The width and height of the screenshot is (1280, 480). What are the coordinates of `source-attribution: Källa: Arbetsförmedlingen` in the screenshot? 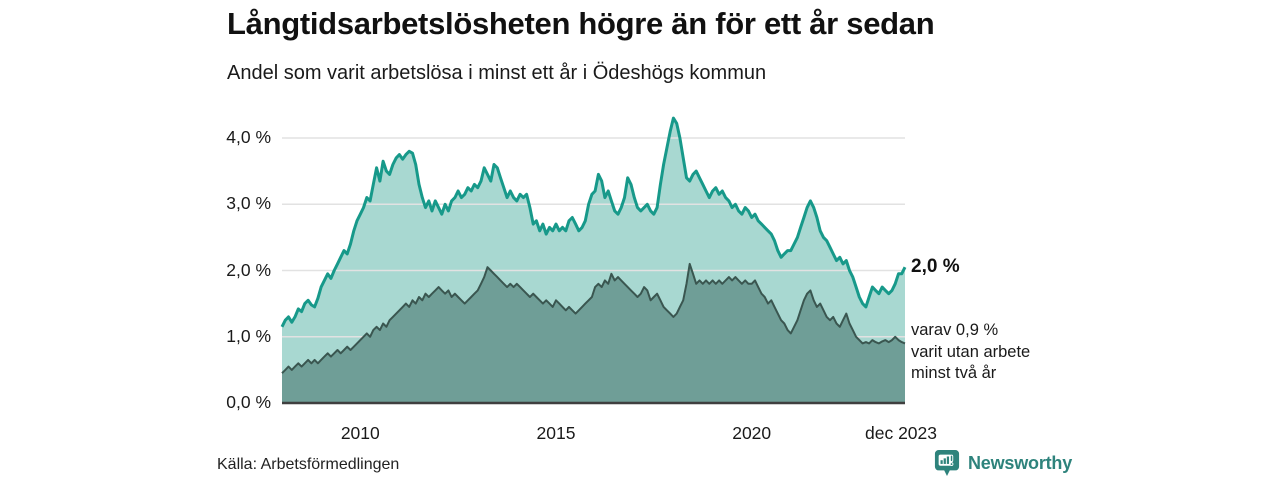 It's located at (308, 464).